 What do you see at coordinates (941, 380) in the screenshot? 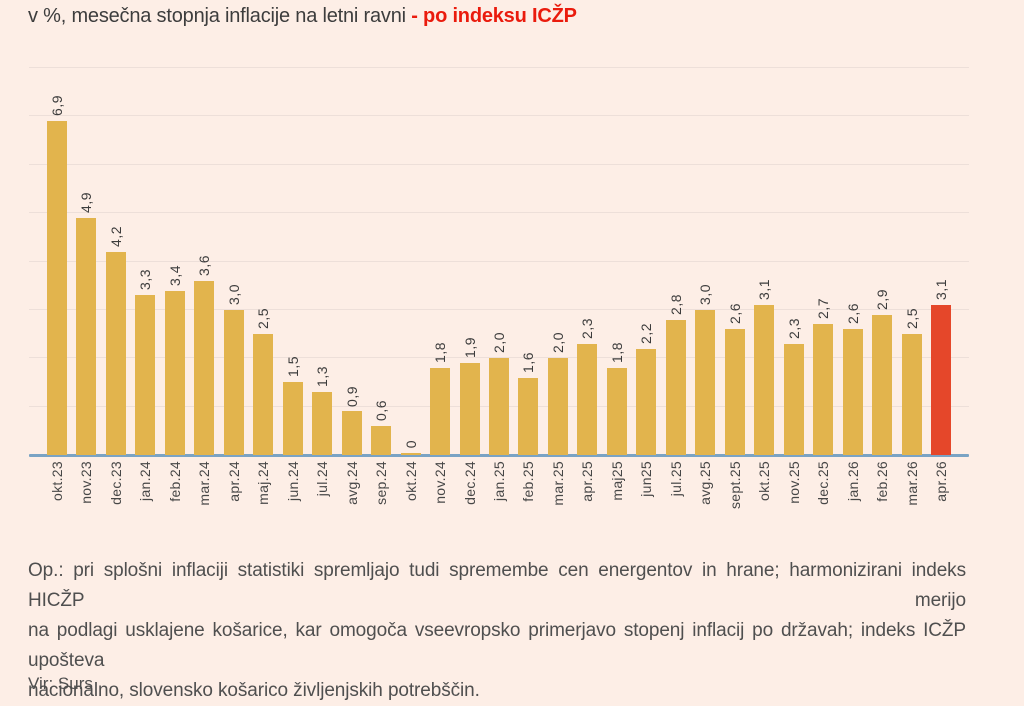
I see `highlighted-bar` at bounding box center [941, 380].